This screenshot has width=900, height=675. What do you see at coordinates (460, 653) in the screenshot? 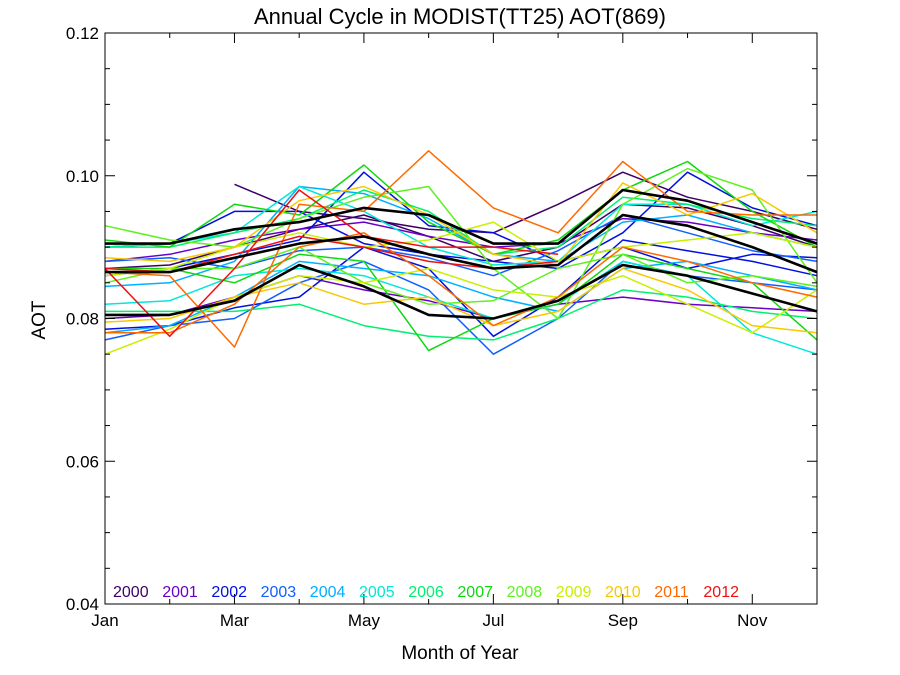
I see `x-axis-label: Month of Year` at bounding box center [460, 653].